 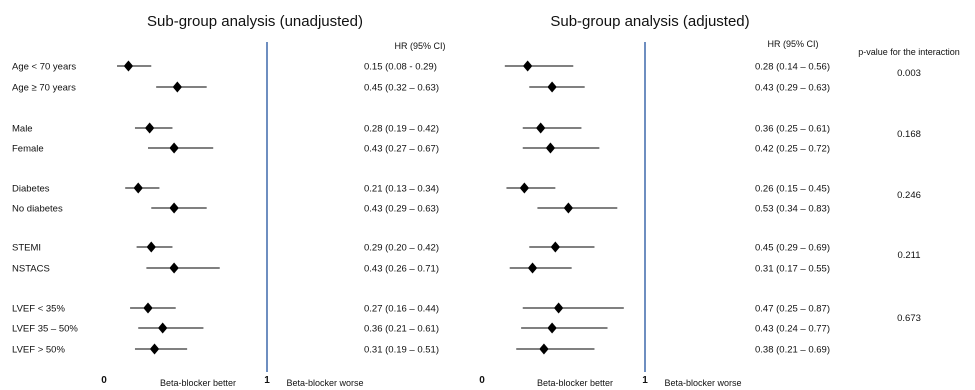 I want to click on left-hr-marker-stemi, so click(x=151, y=247).